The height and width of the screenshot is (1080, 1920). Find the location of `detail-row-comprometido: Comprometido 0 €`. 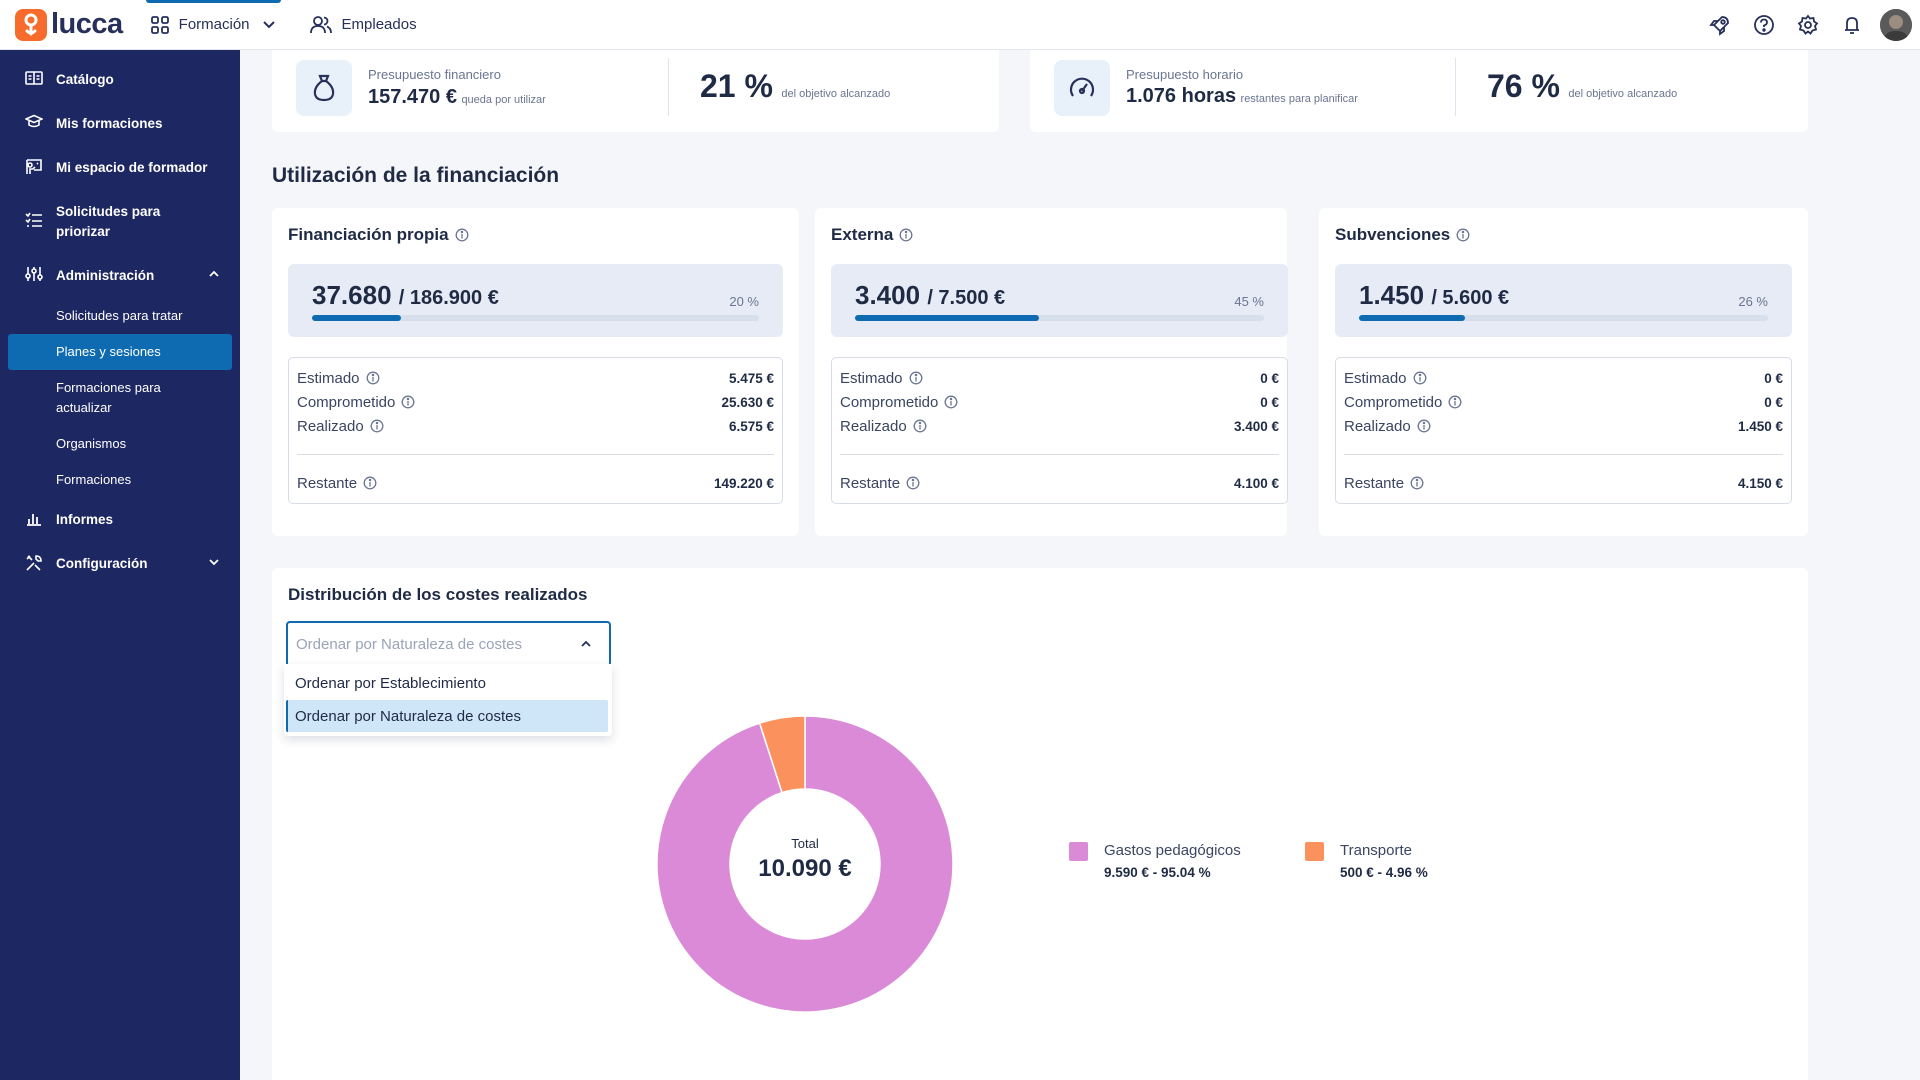

detail-row-comprometido: Comprometido 0 € is located at coordinates (1563, 402).